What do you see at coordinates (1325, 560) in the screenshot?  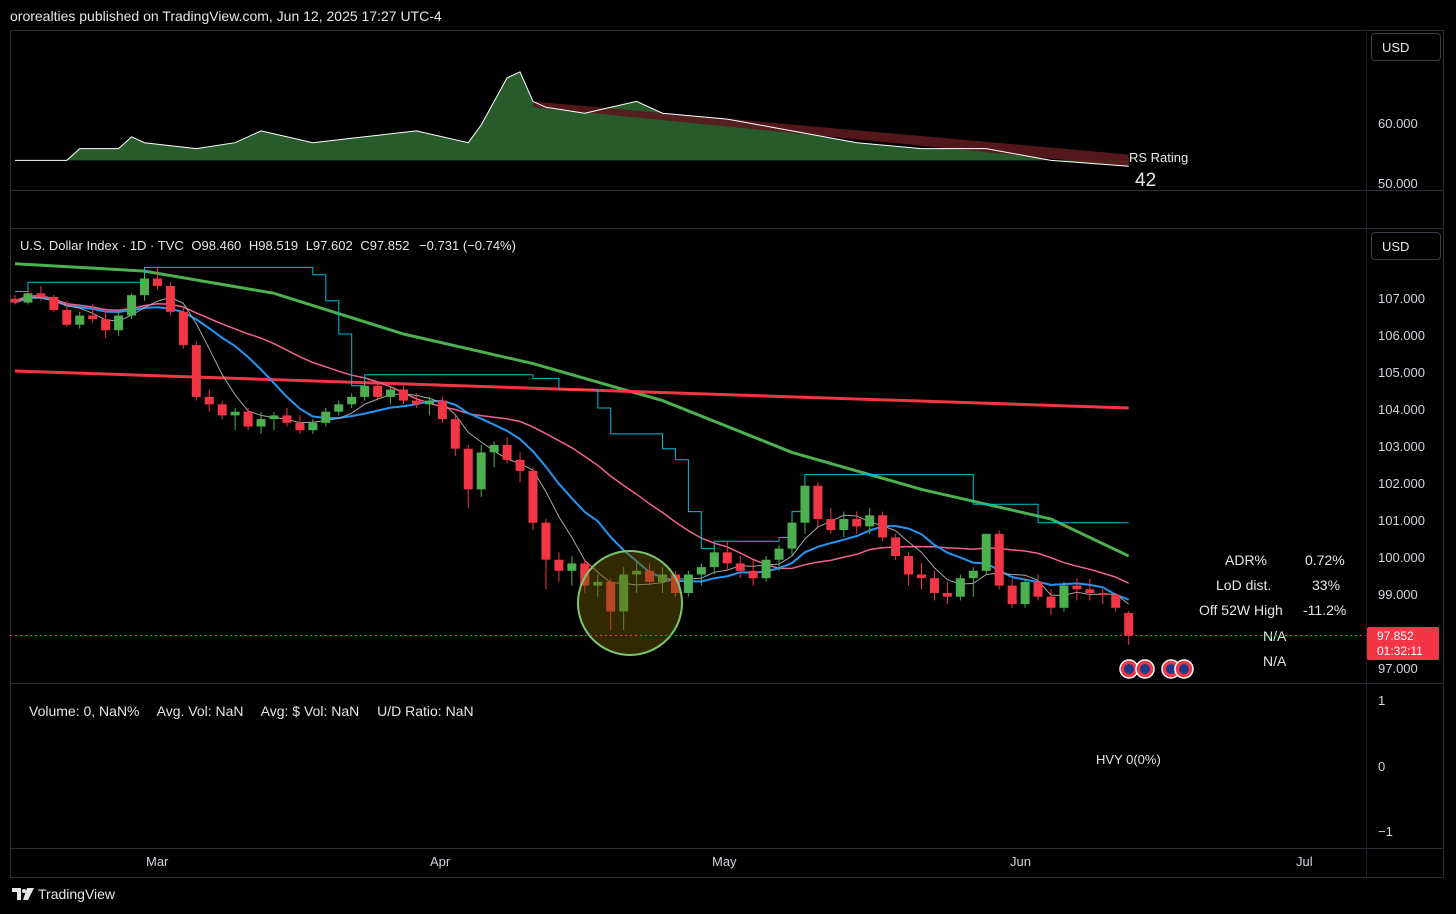 I see `stat-value-adr: 0.72%` at bounding box center [1325, 560].